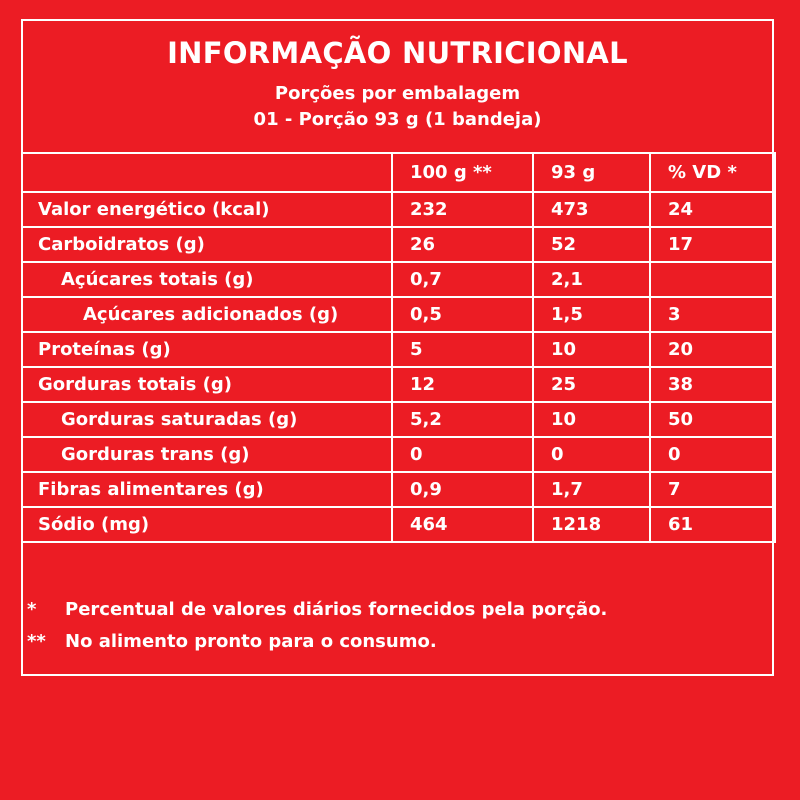  Describe the element at coordinates (462, 279) in the screenshot. I see `value-per-100g: 0,7` at that location.